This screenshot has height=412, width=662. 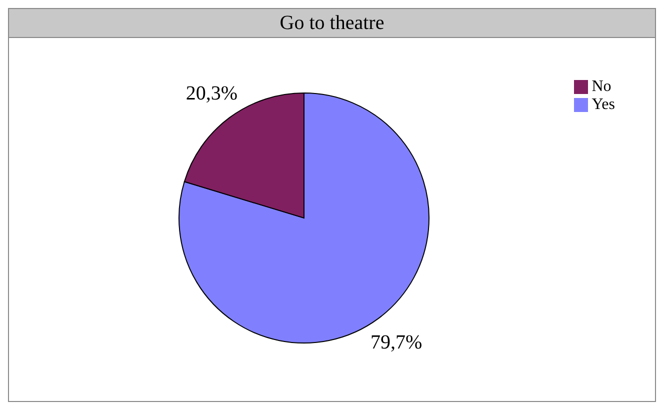 I want to click on legend-label: No, so click(x=602, y=86).